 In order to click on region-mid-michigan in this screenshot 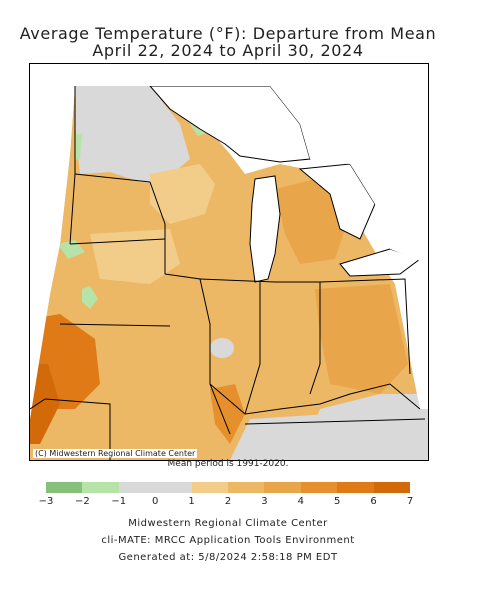, I will do `click(312, 221)`.